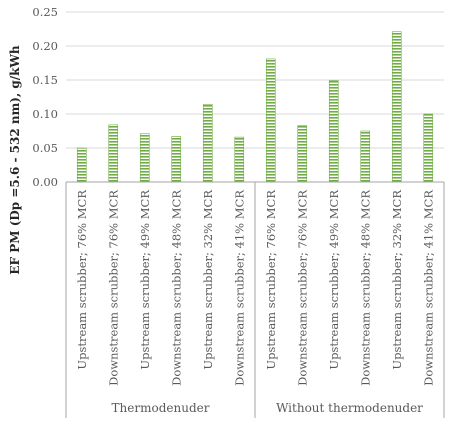  What do you see at coordinates (45, 80) in the screenshot?
I see `y-tick-label: 0.15` at bounding box center [45, 80].